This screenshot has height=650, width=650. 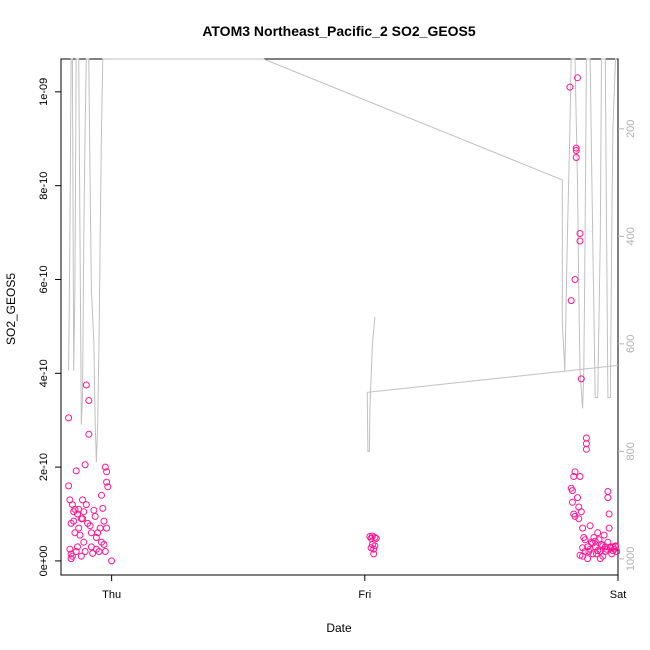 I want to click on y-axis-label: SO2_GEOS5, so click(x=11, y=309).